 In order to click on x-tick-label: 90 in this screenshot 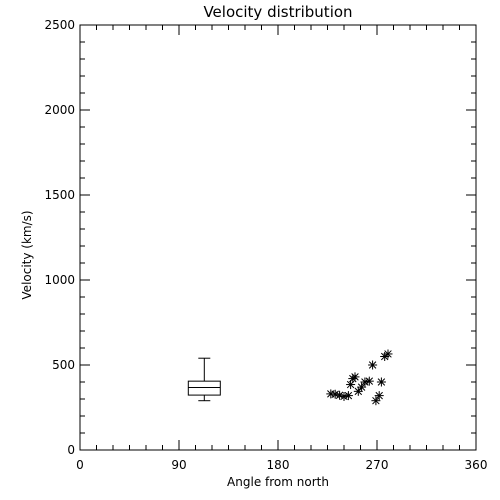, I will do `click(178, 465)`.